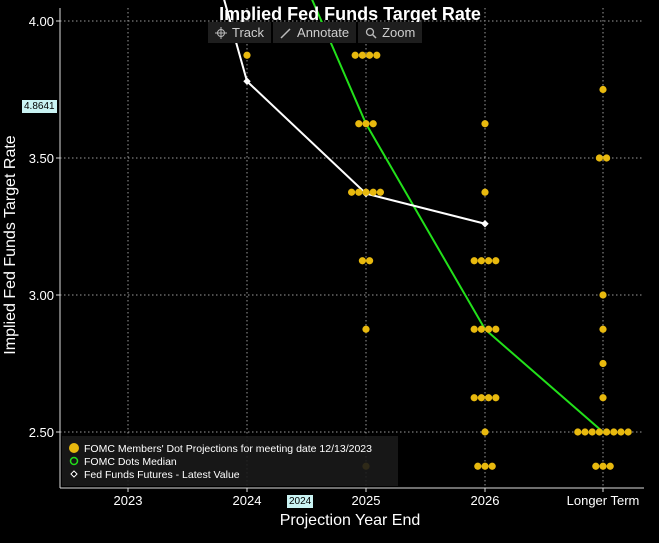 This screenshot has width=659, height=543. What do you see at coordinates (39, 106) in the screenshot?
I see `crosshair-y-value: 4.8641` at bounding box center [39, 106].